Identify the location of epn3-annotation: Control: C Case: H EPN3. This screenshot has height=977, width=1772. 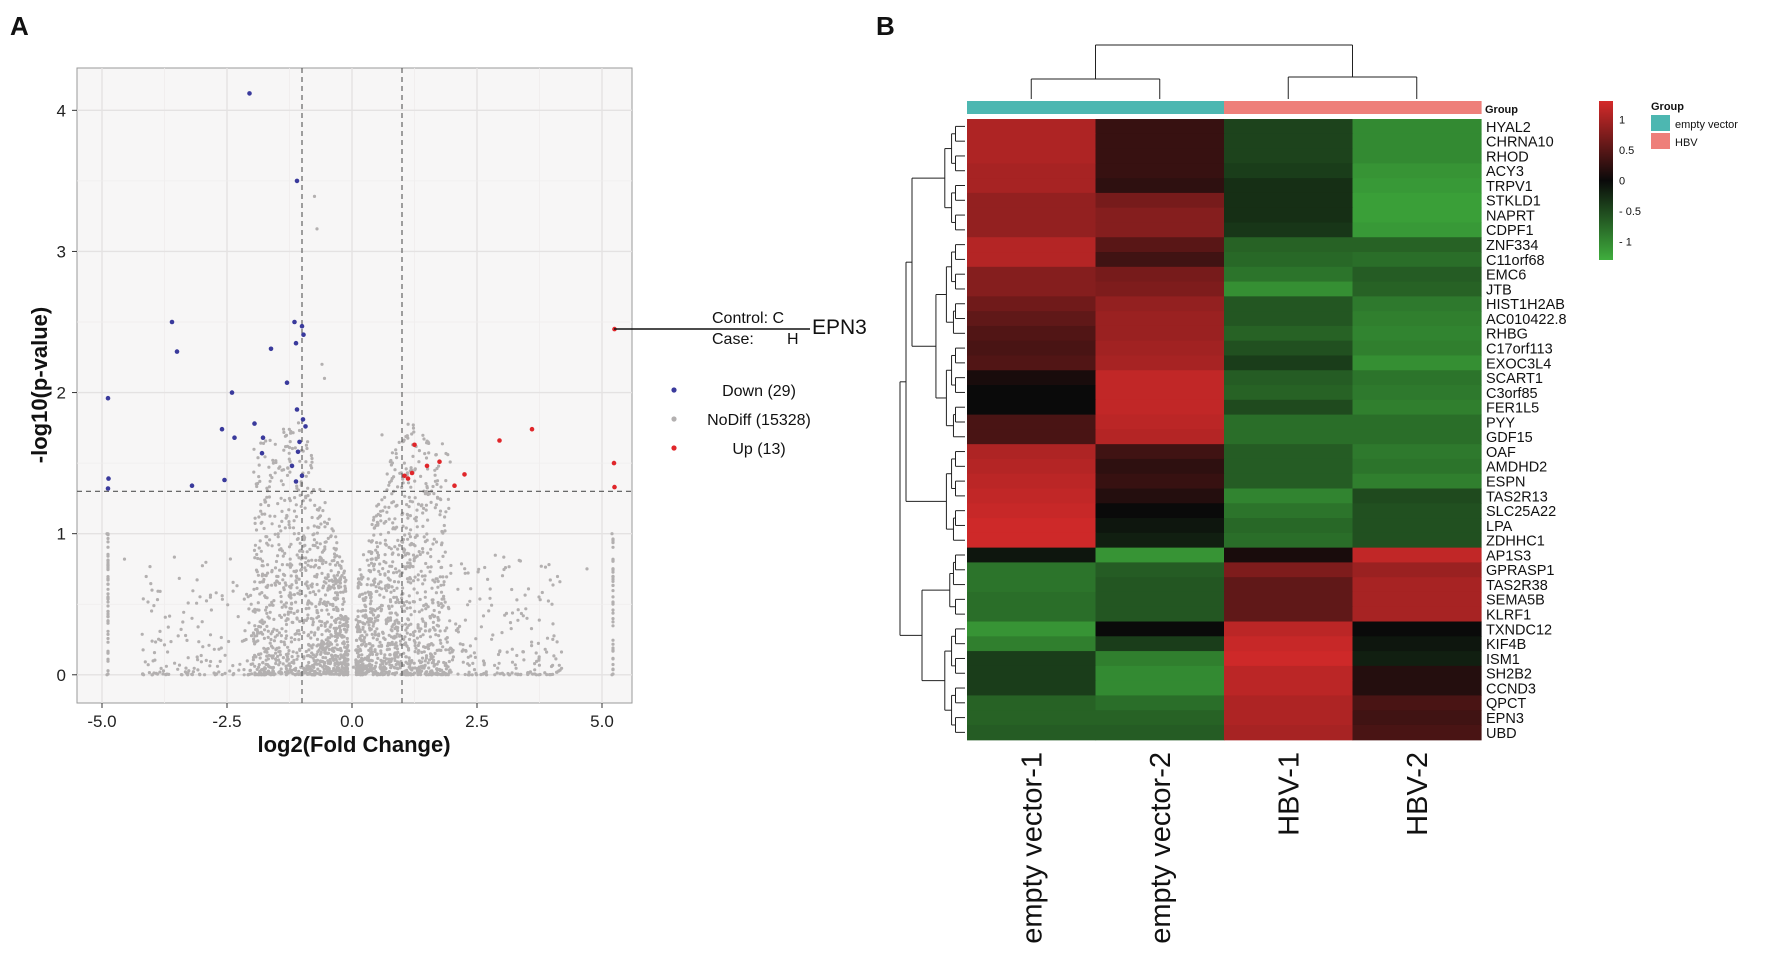
(740, 329).